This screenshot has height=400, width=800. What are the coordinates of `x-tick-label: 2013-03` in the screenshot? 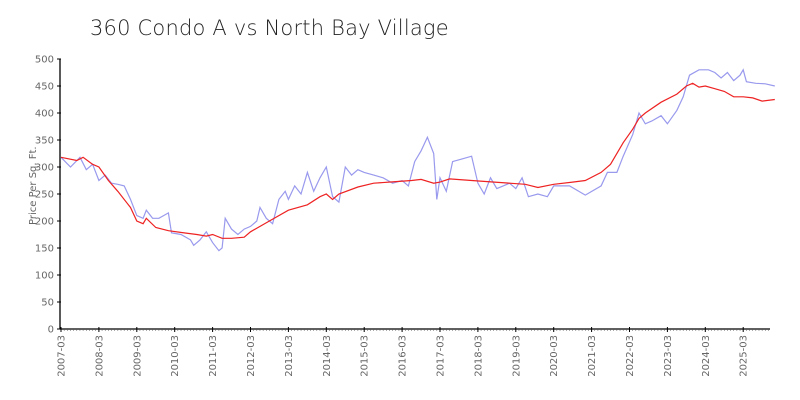 It's located at (289, 356).